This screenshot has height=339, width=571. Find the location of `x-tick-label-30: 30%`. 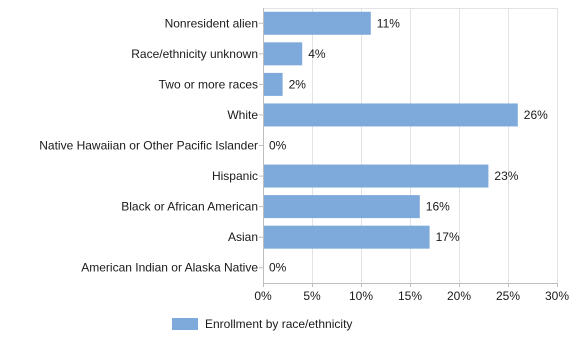

x-tick-label-30: 30% is located at coordinates (557, 296).